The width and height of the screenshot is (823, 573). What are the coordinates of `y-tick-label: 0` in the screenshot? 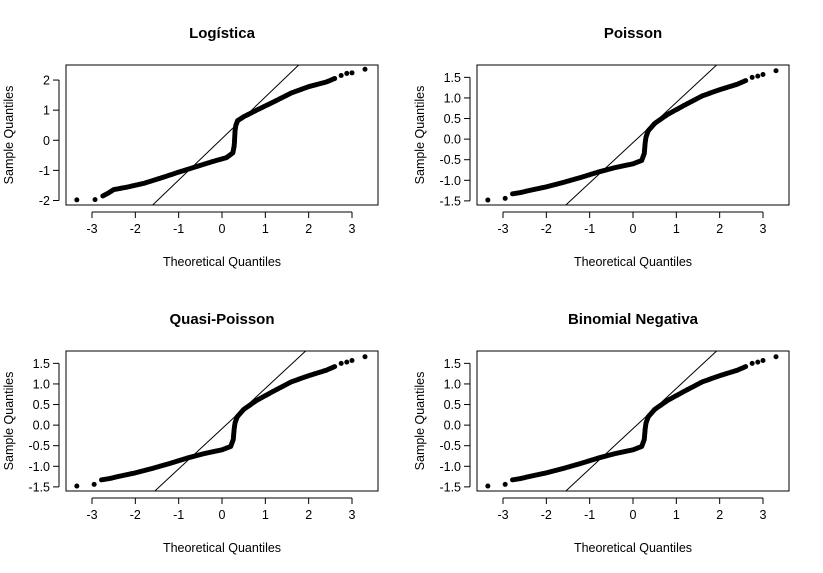 It's located at (46, 141).